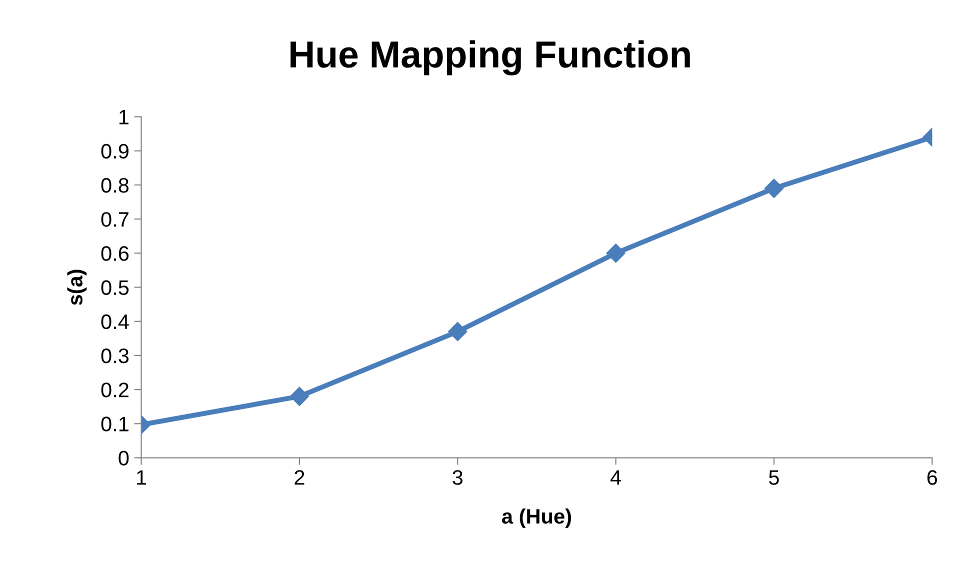 Image resolution: width=961 pixels, height=578 pixels. I want to click on x-tick-label: 4, so click(615, 477).